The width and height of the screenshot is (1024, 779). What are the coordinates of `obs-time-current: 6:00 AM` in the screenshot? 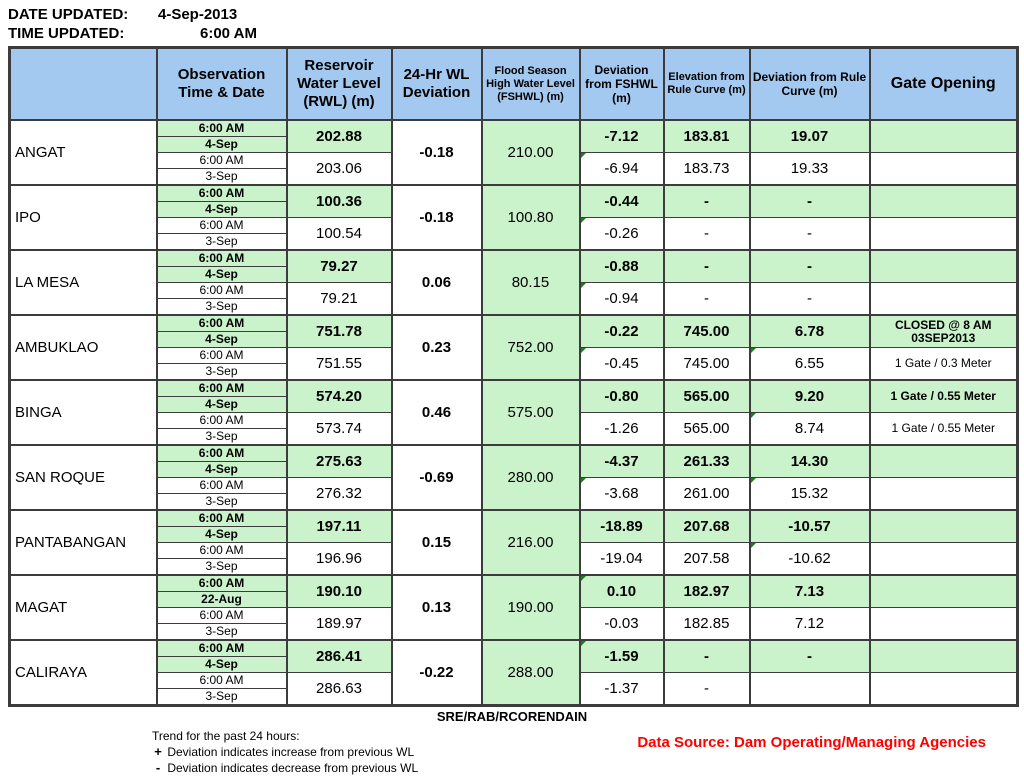 It's located at (221, 583).